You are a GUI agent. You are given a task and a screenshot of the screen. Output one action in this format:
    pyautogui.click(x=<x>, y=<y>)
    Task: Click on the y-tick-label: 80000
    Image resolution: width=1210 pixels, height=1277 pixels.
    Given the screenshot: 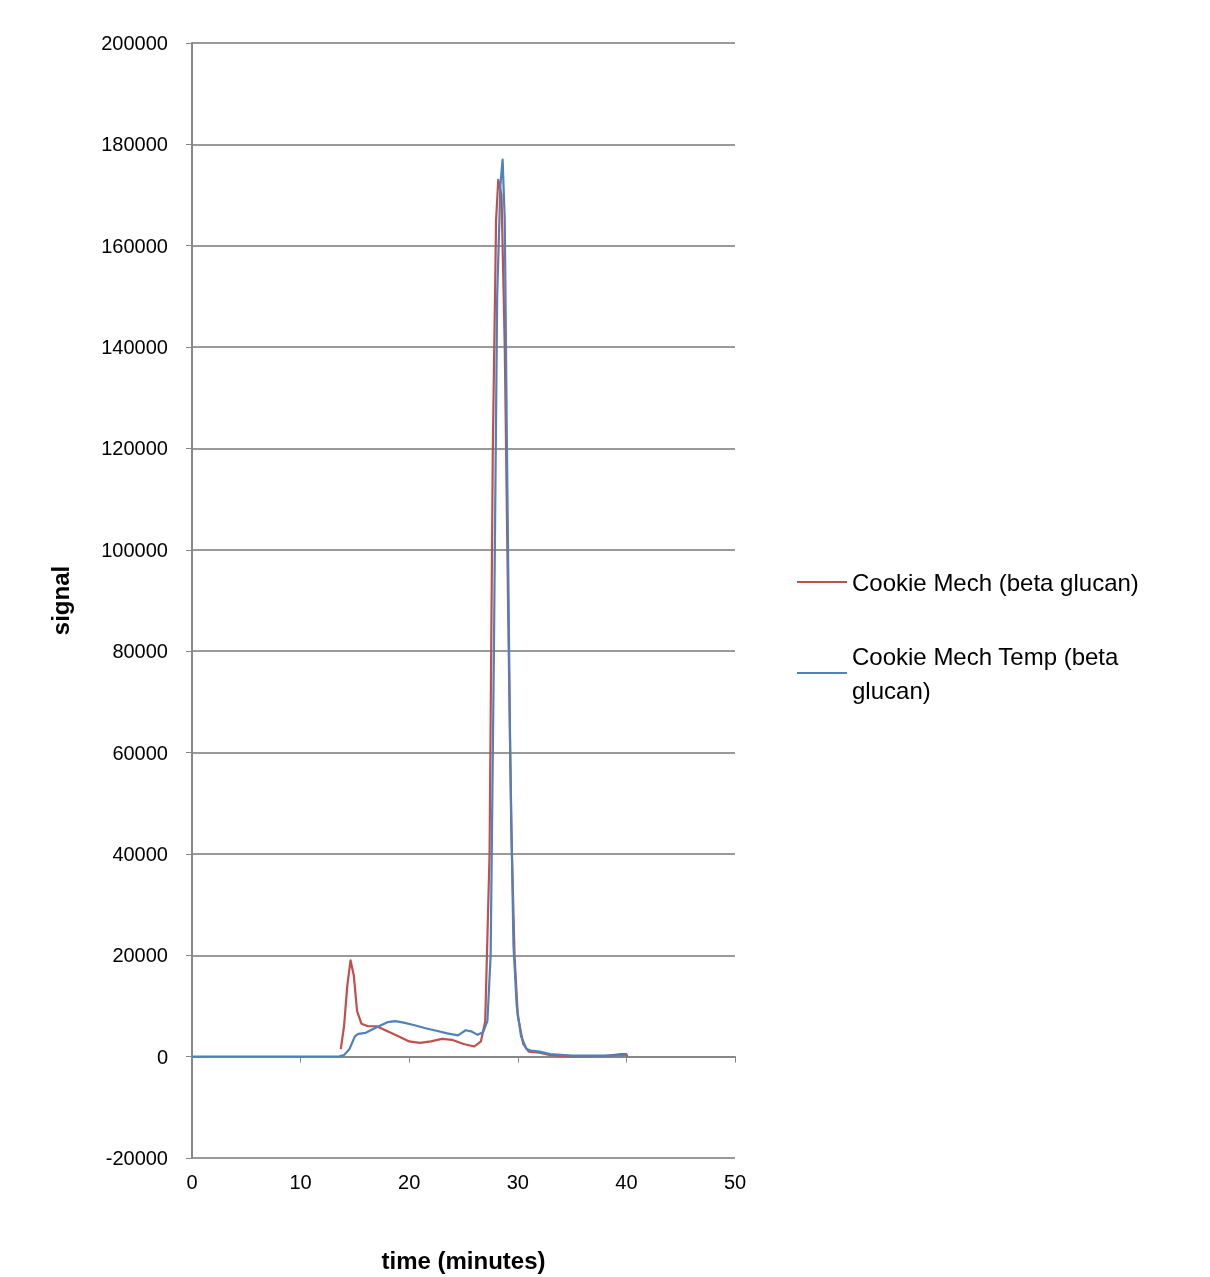 What is the action you would take?
    pyautogui.click(x=140, y=651)
    